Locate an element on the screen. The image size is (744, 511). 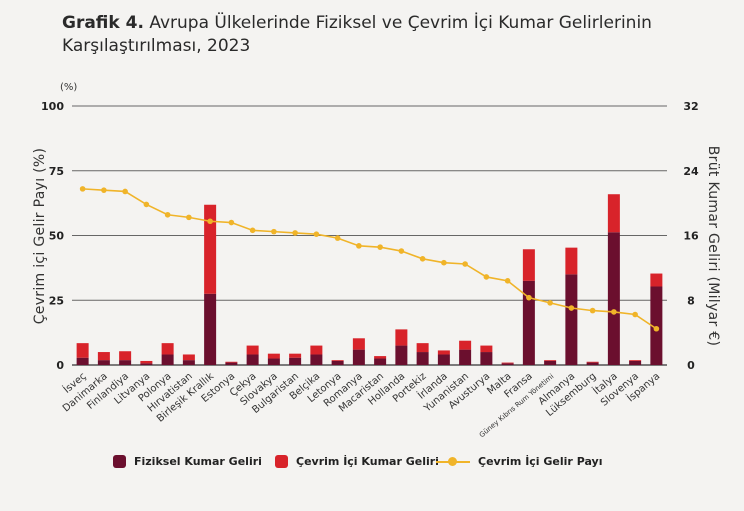
legend-label-share: Çevrim İçi Gelir Payı is located at coordinates (540, 461).